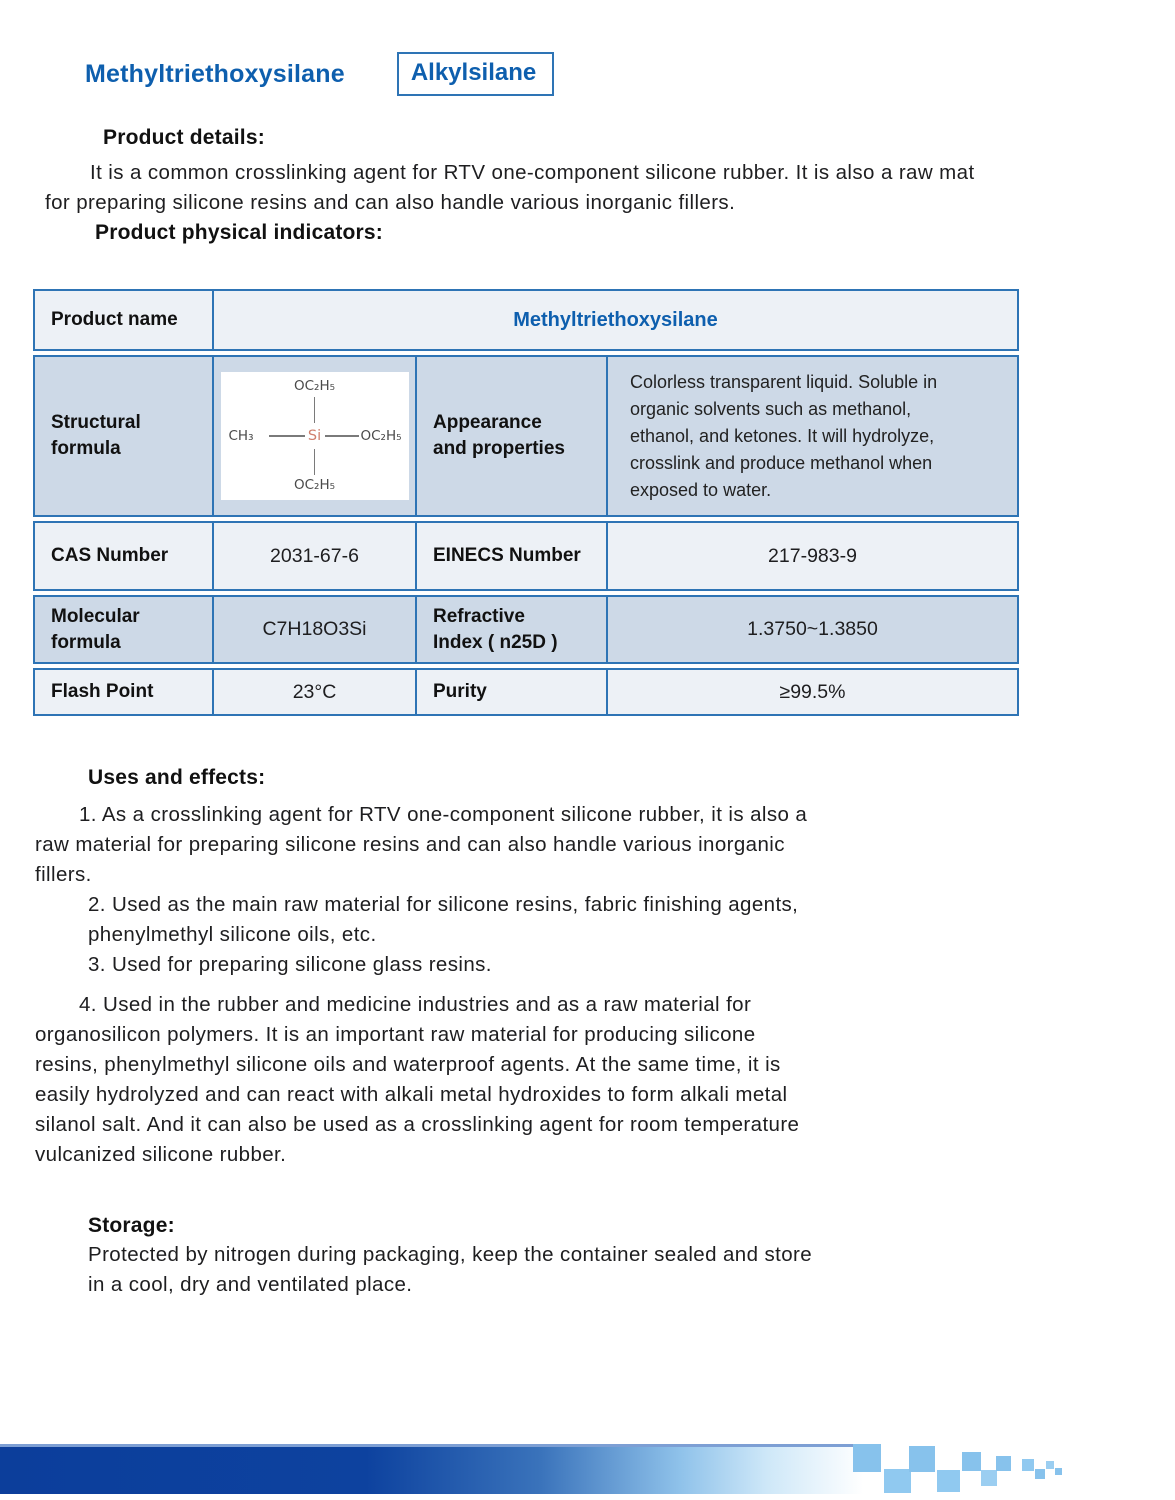  Describe the element at coordinates (460, 691) in the screenshot. I see `purity-label: Purity` at that location.